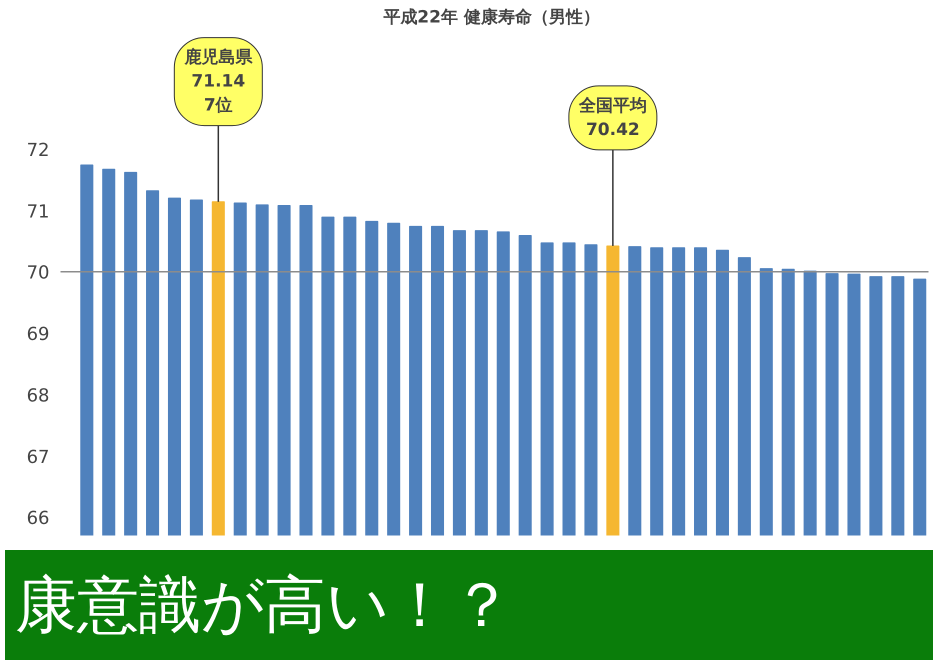  What do you see at coordinates (38, 395) in the screenshot?
I see `y-tick-label: 68` at bounding box center [38, 395].